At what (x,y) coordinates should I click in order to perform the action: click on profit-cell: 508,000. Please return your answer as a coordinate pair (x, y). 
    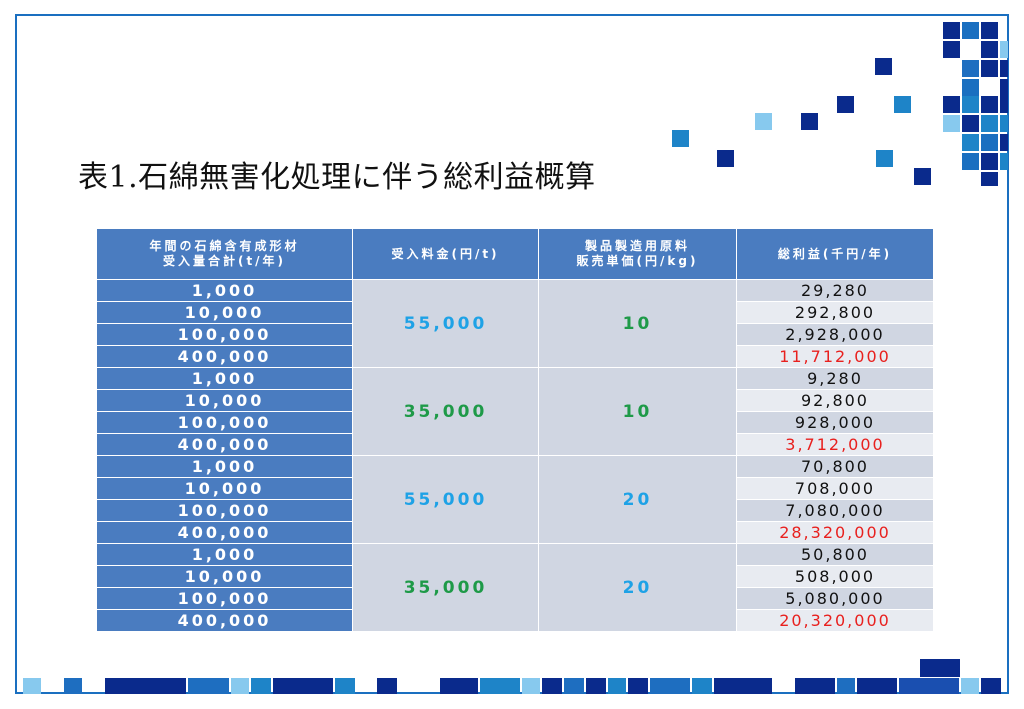
    Looking at the image, I should click on (835, 576).